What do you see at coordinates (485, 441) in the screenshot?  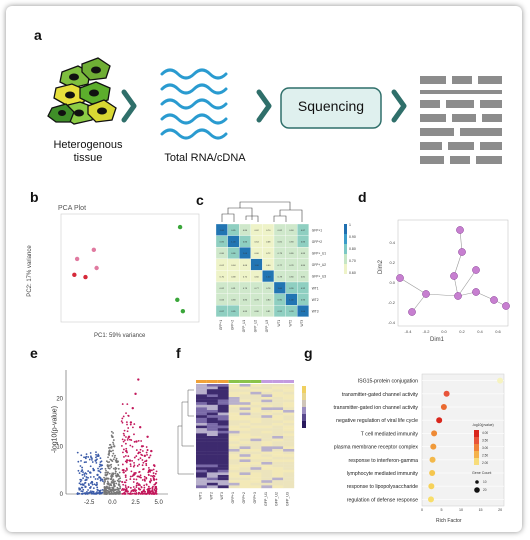 I see `enrichment-legend-tick: 3.50` at bounding box center [485, 441].